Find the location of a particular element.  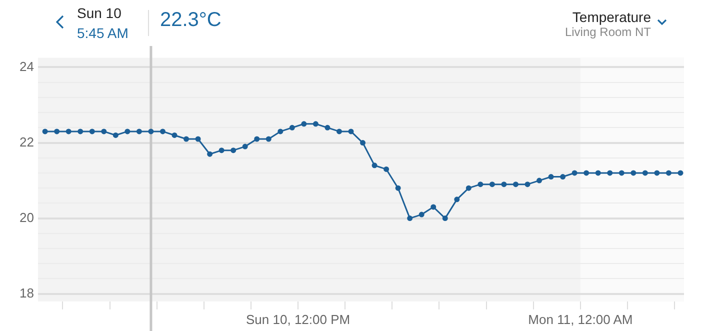

x-tick-label: Mon 11, 12:00 AM is located at coordinates (580, 319).